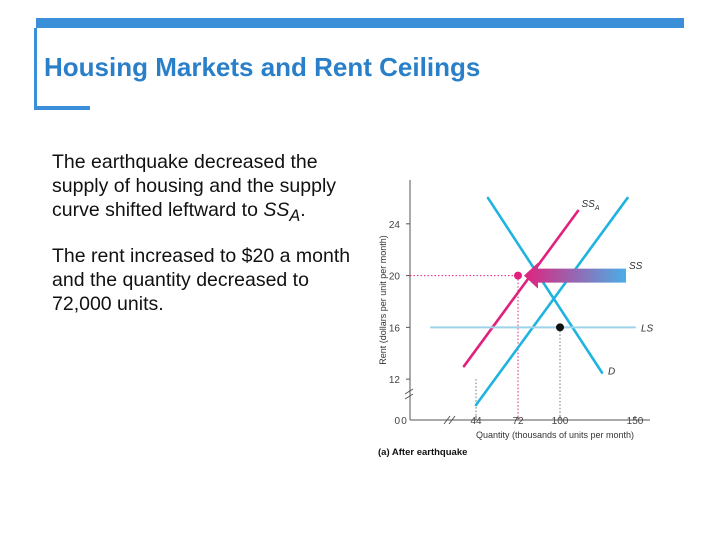  I want to click on y-tick-label: 12, so click(395, 380).